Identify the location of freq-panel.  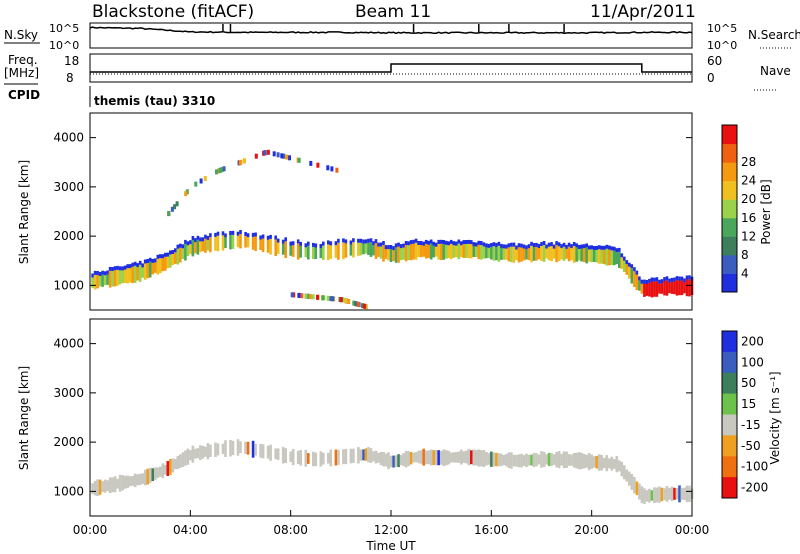
(391, 68).